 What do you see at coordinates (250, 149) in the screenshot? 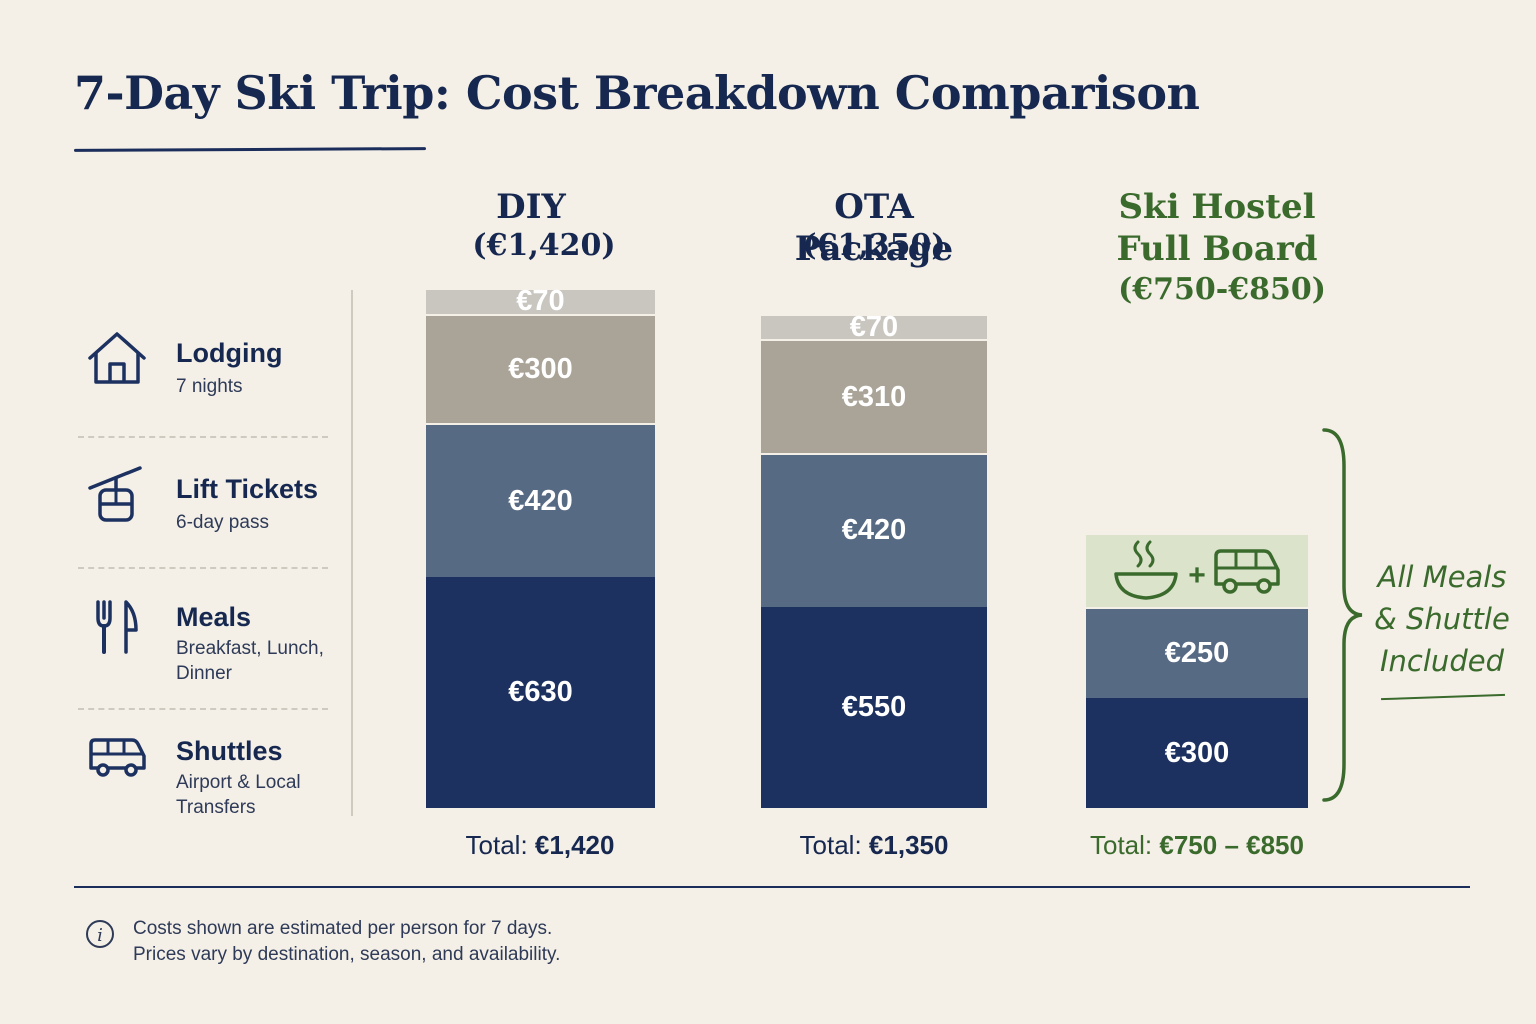
I see `title-underline` at bounding box center [250, 149].